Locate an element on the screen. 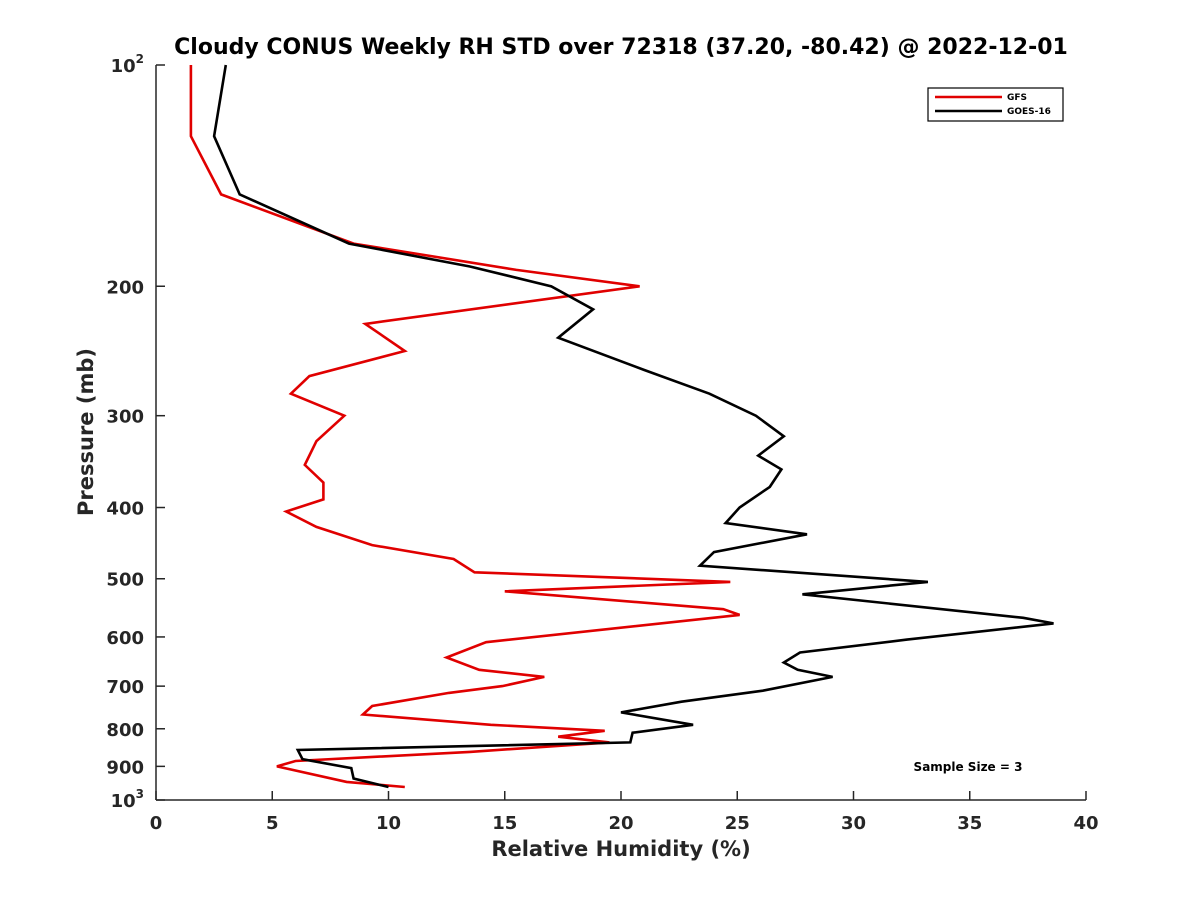 This screenshot has width=1200, height=900. x-tick-label: 0 is located at coordinates (156, 823).